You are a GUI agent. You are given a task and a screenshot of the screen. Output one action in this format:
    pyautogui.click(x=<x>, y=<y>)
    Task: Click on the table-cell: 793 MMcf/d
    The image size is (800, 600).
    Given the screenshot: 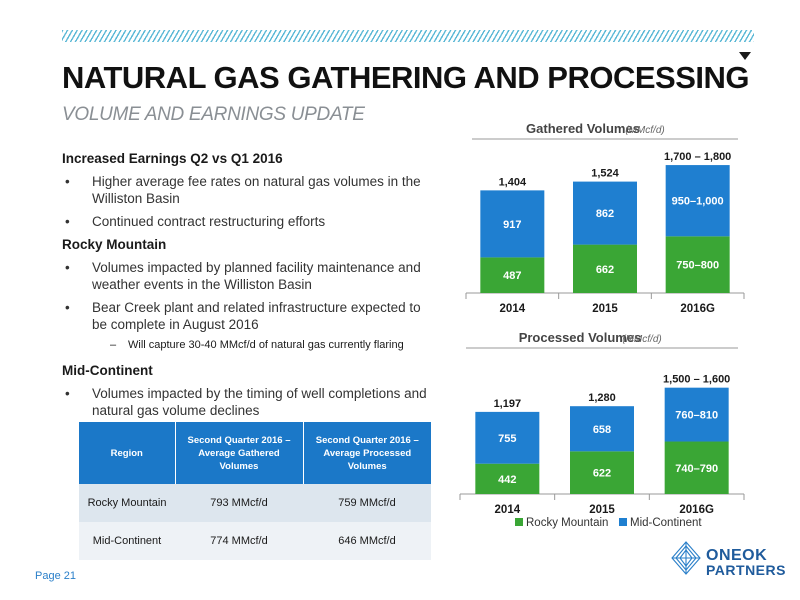 What is the action you would take?
    pyautogui.click(x=239, y=503)
    